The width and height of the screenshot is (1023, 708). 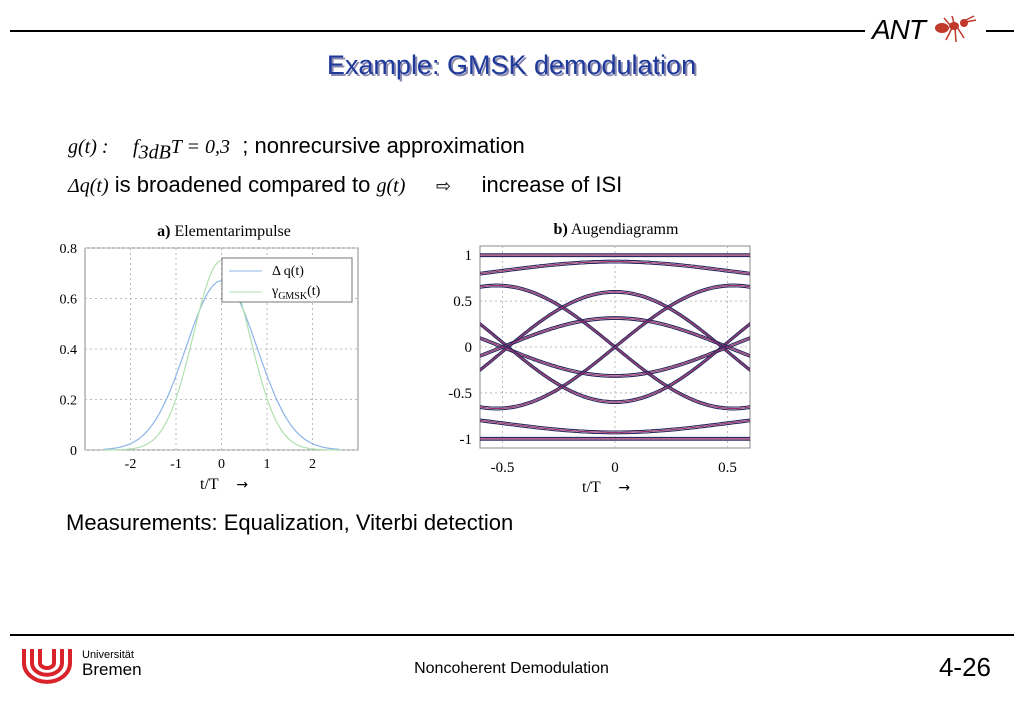 What do you see at coordinates (224, 484) in the screenshot?
I see `chart-a-xlabel: t/T →` at bounding box center [224, 484].